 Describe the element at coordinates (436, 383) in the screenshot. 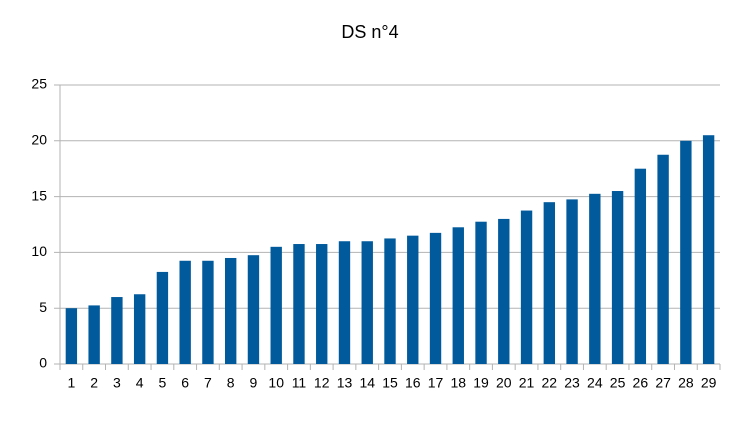

I see `x-tick-label: 17` at that location.